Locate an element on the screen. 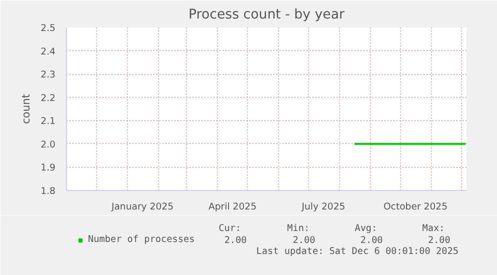 This screenshot has height=275, width=497. y-tick-label: 1.9 is located at coordinates (48, 168).